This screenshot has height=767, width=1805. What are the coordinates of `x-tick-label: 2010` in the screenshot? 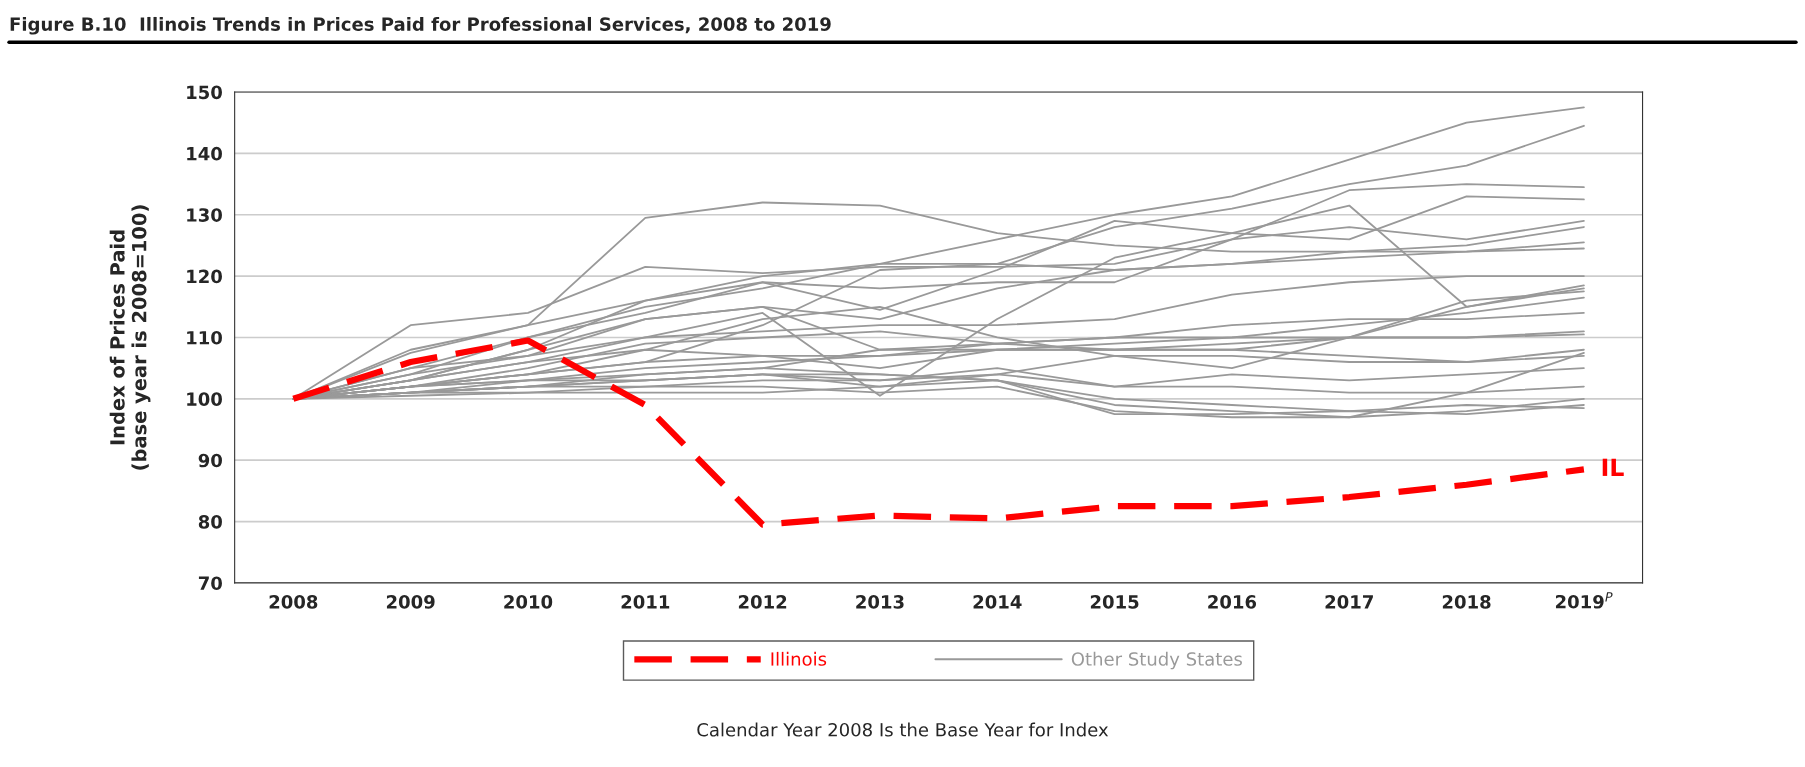 It's located at (528, 602).